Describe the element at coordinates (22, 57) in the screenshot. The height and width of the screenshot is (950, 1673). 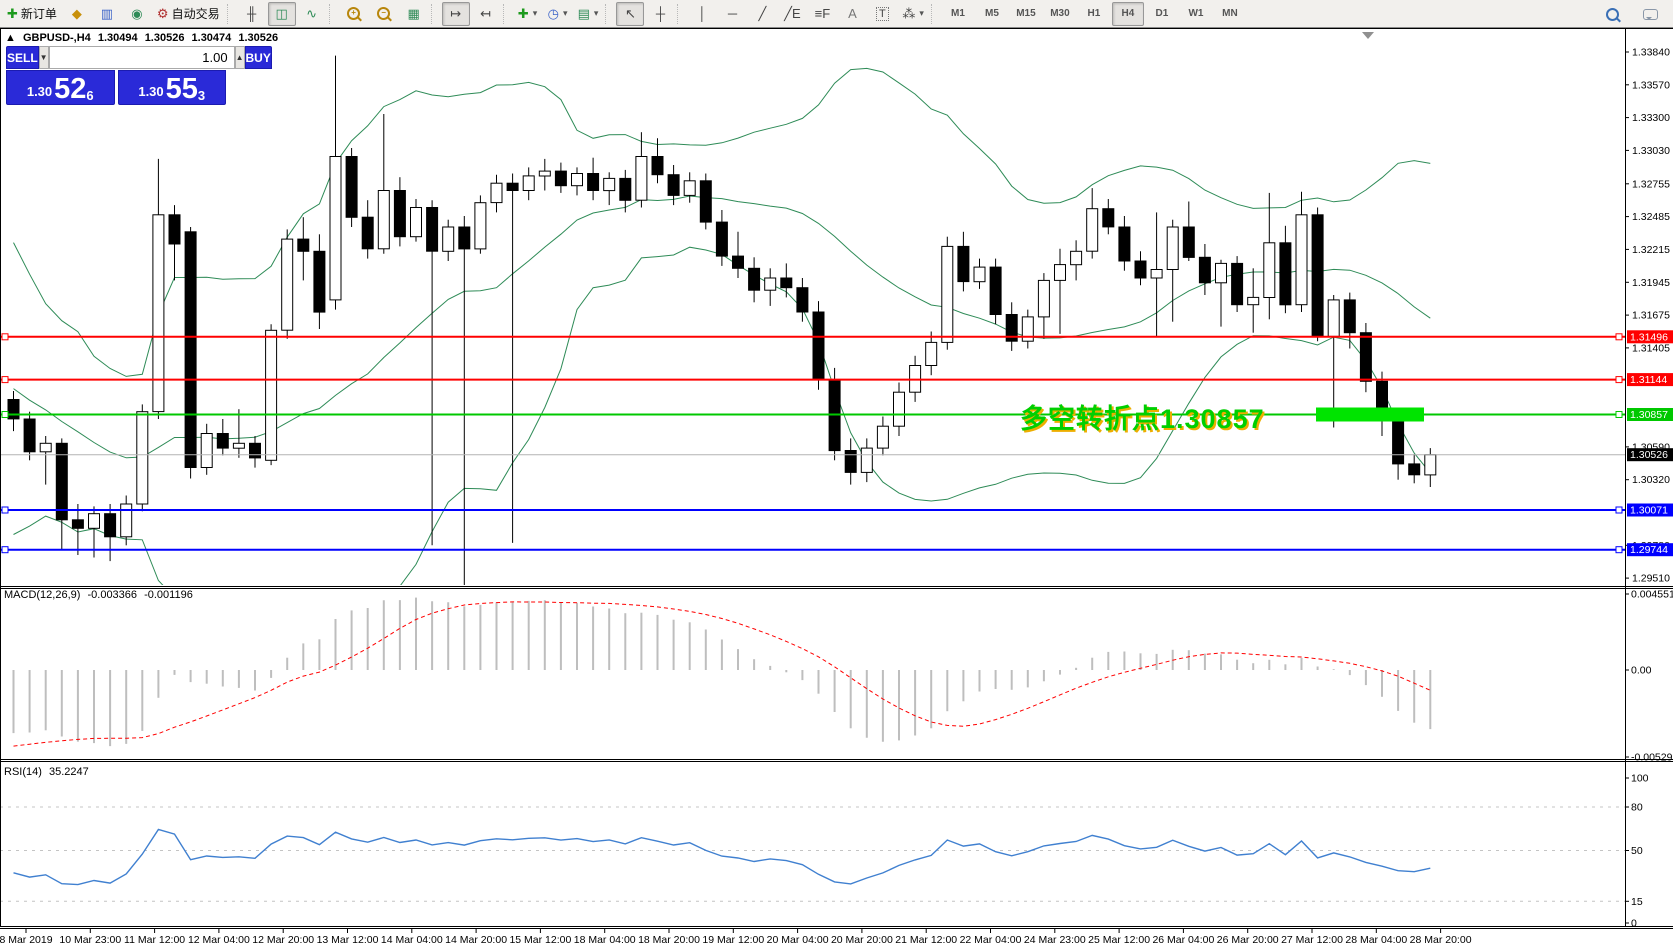
I see `sell-button: SELL` at that location.